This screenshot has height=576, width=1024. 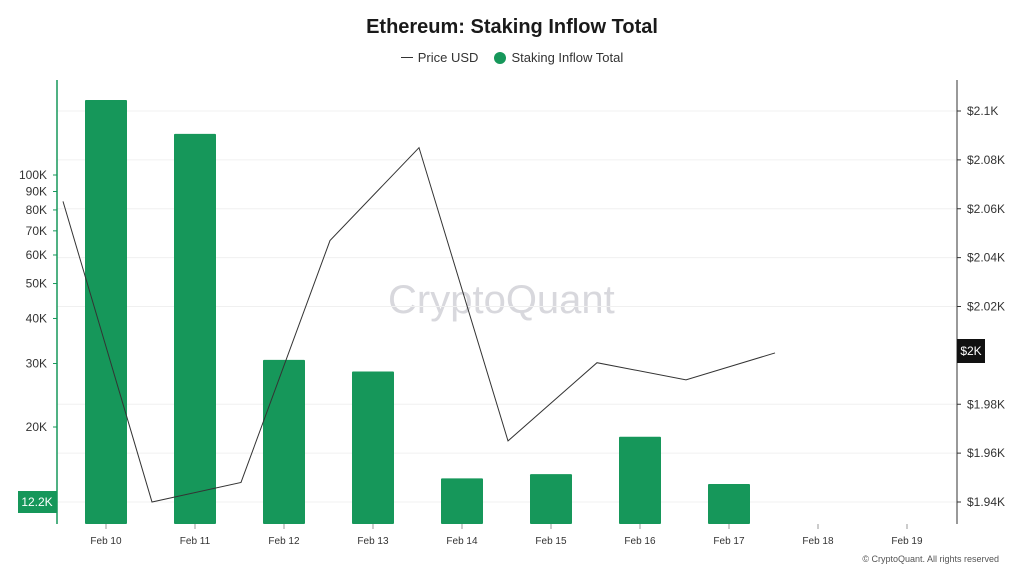 What do you see at coordinates (106, 541) in the screenshot?
I see `x-tick-label: Feb 10` at bounding box center [106, 541].